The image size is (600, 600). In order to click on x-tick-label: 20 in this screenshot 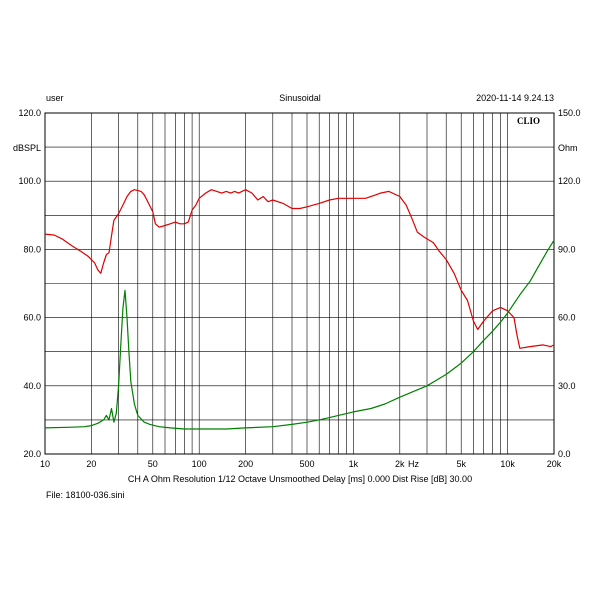, I will do `click(91, 464)`.